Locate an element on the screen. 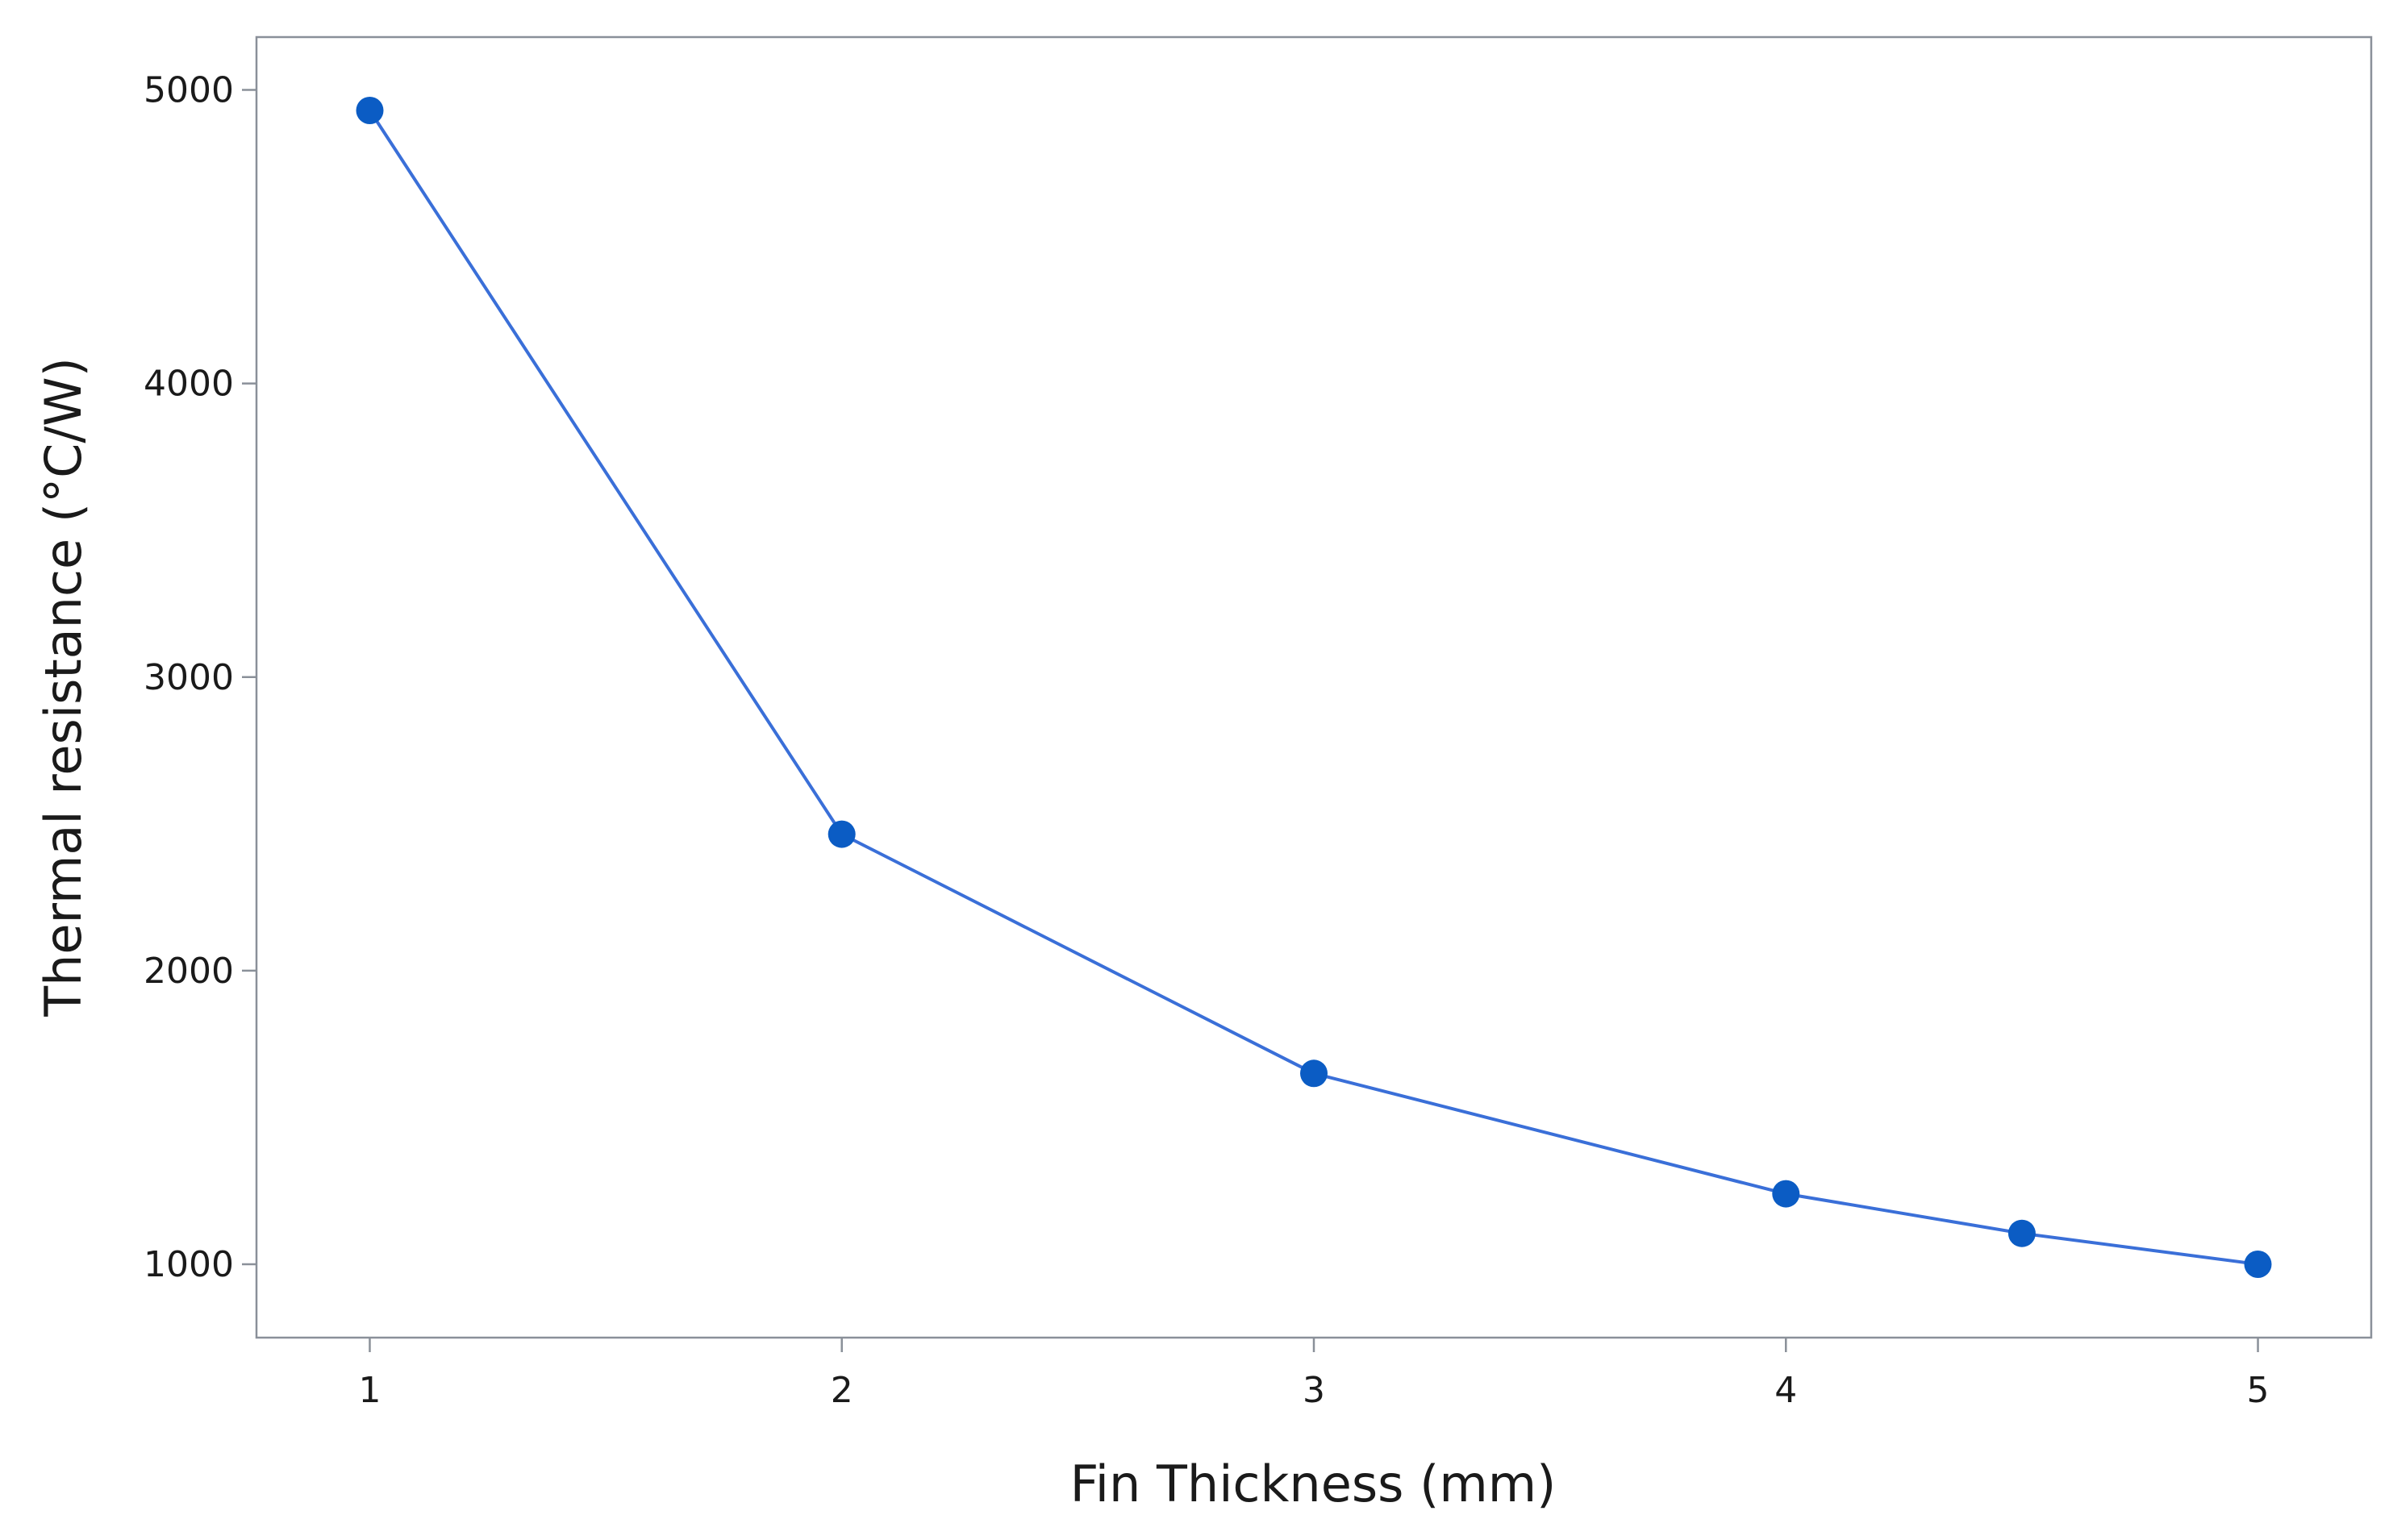 The height and width of the screenshot is (1540, 2393). y-tick-label-4: 5000 is located at coordinates (189, 90).